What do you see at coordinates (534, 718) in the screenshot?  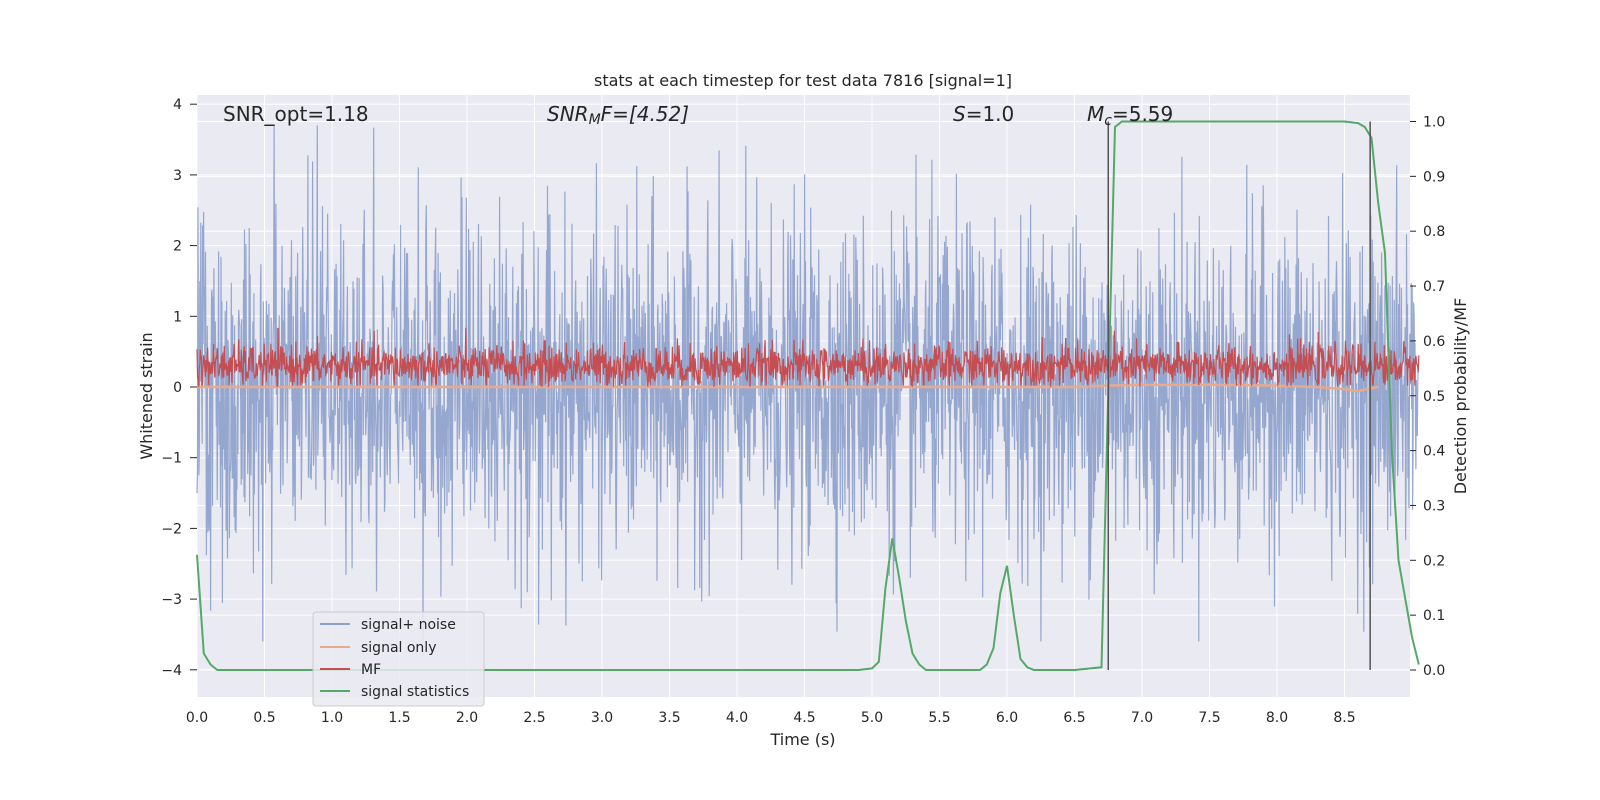 I see `x-tick-label: 2.5` at bounding box center [534, 718].